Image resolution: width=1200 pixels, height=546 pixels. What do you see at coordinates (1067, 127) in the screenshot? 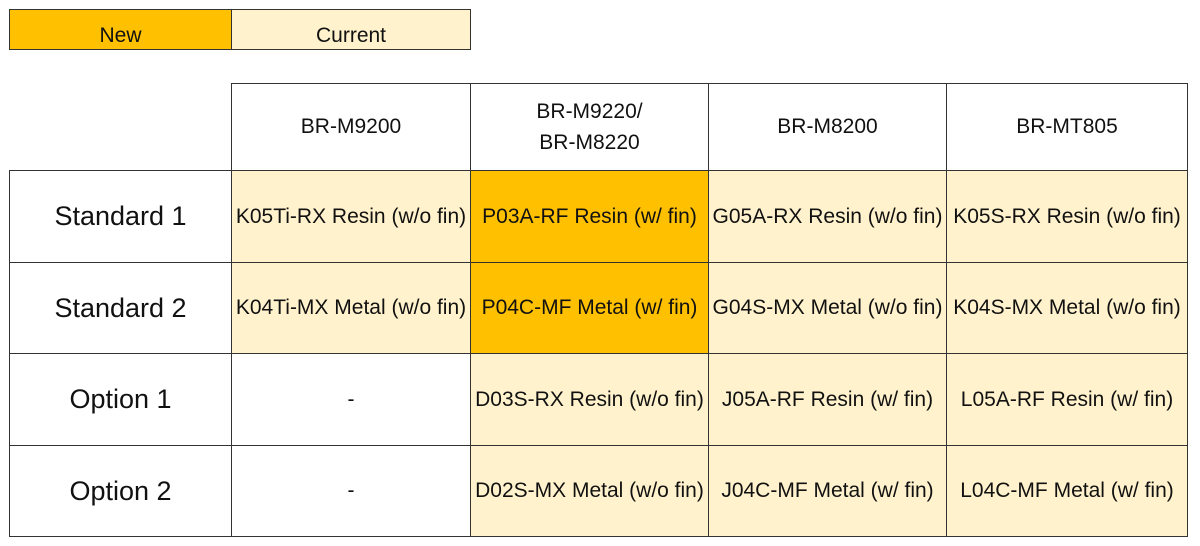
I see `column-header: BR-MT805` at bounding box center [1067, 127].